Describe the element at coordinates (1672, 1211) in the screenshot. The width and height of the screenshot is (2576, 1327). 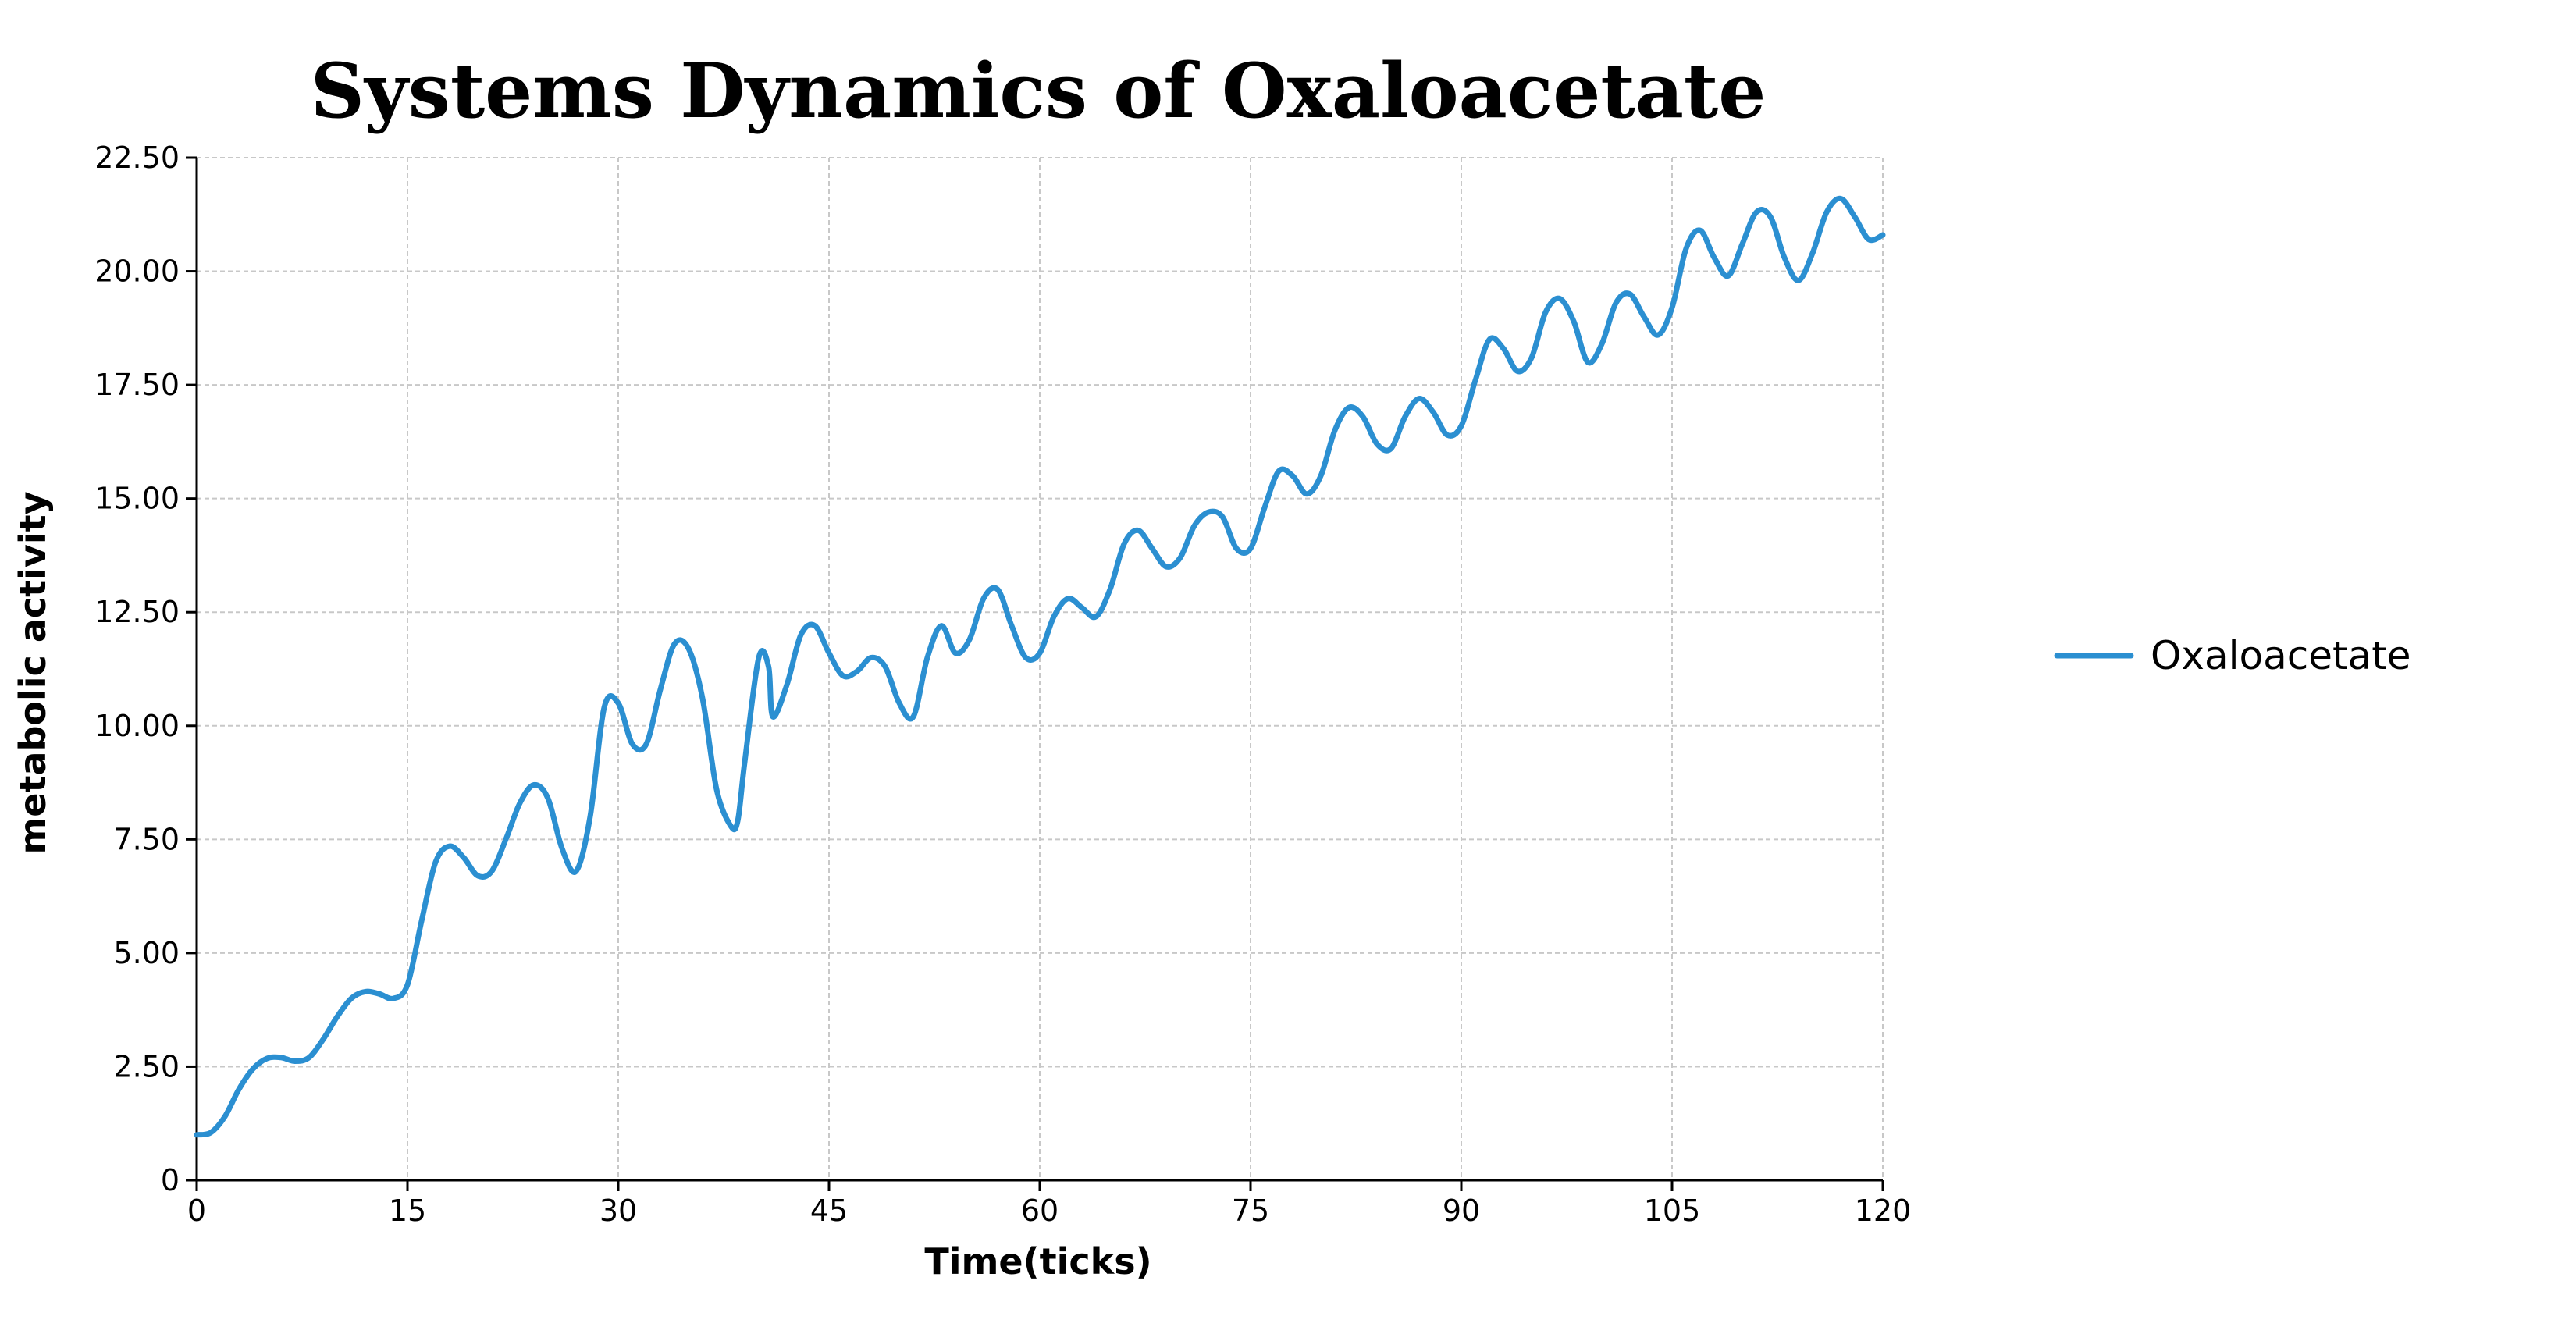
I see `x-tick-label: 105` at that location.